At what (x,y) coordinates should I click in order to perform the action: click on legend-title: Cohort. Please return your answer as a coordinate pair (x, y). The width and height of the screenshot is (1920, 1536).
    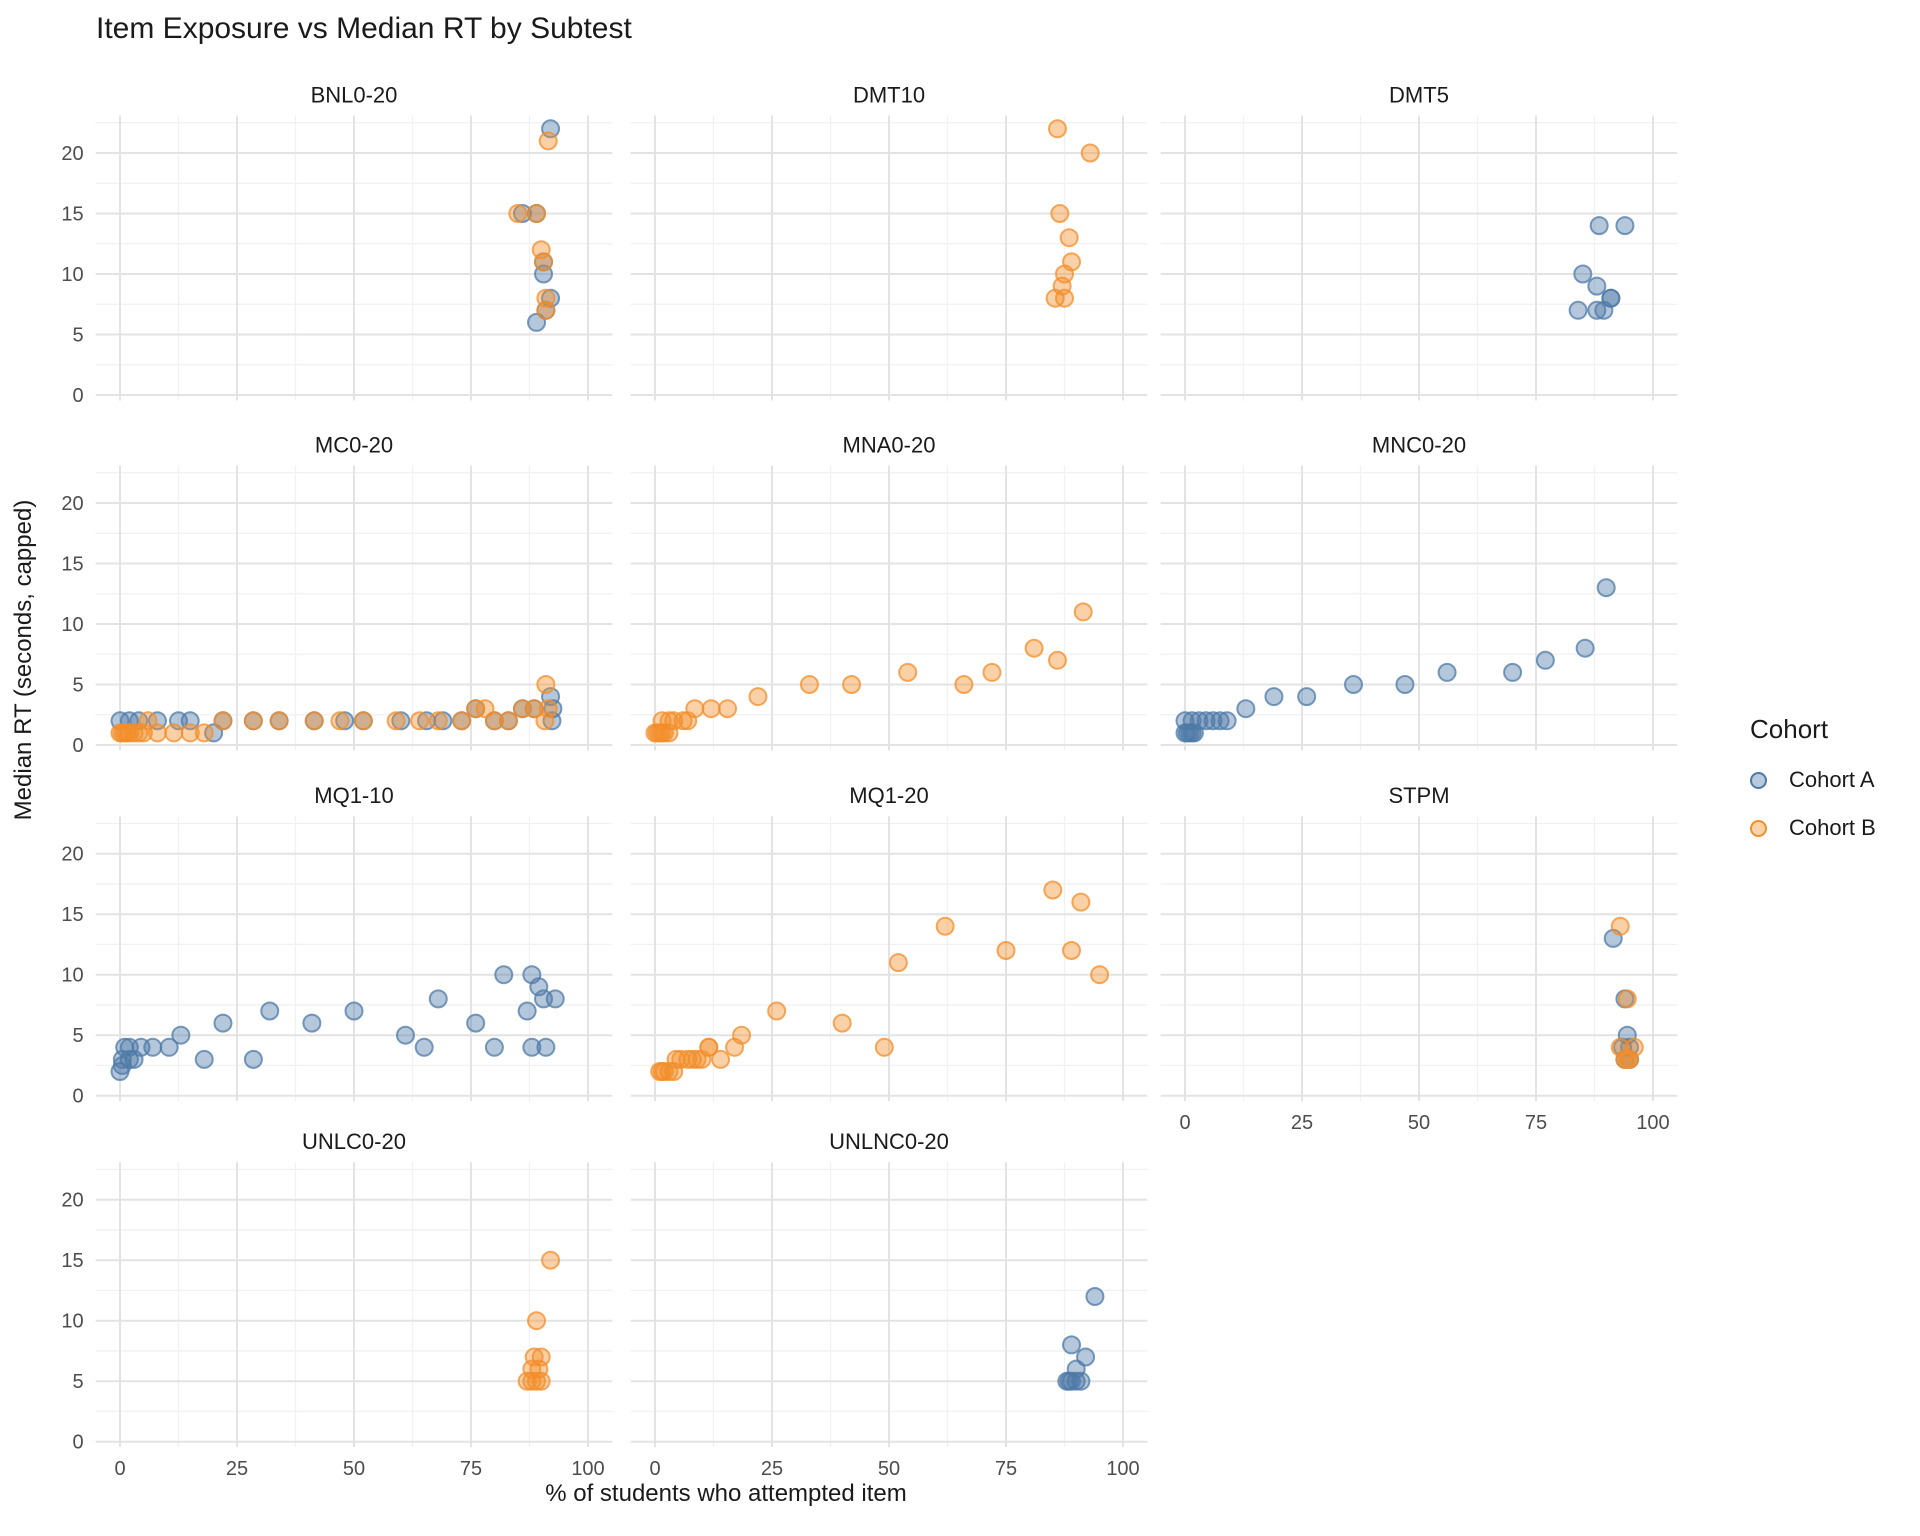
    Looking at the image, I should click on (1789, 729).